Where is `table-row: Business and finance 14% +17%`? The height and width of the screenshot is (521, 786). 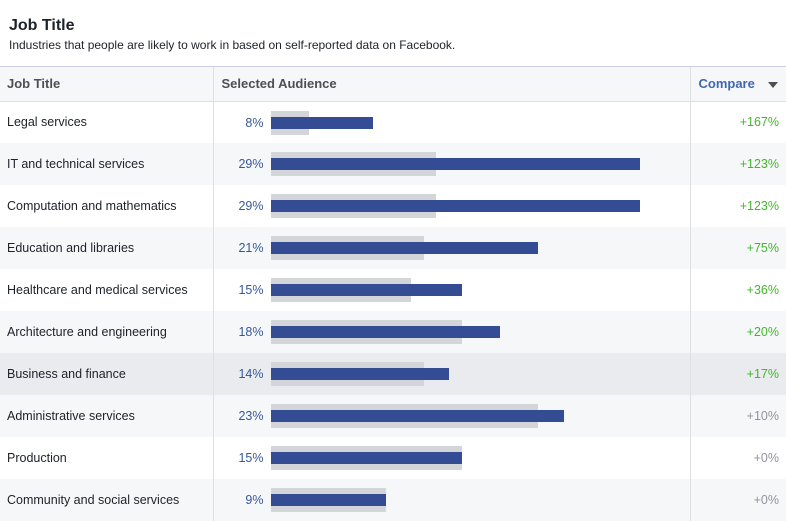
table-row: Business and finance 14% +17% is located at coordinates (393, 374).